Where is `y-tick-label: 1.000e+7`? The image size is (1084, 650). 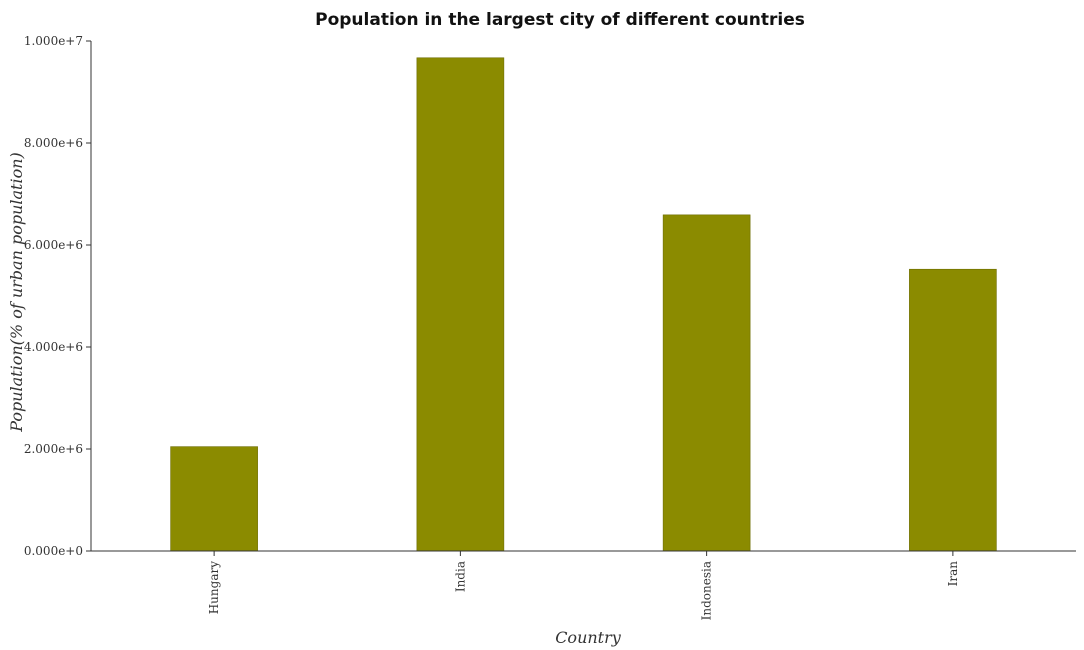 y-tick-label: 1.000e+7 is located at coordinates (53, 41).